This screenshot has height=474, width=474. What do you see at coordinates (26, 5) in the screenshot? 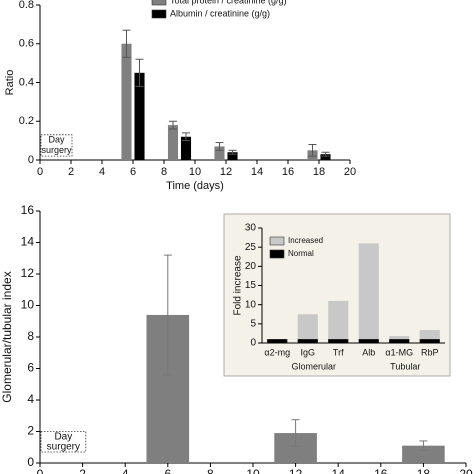
I see `y-tick-label: 0.8` at bounding box center [26, 5].